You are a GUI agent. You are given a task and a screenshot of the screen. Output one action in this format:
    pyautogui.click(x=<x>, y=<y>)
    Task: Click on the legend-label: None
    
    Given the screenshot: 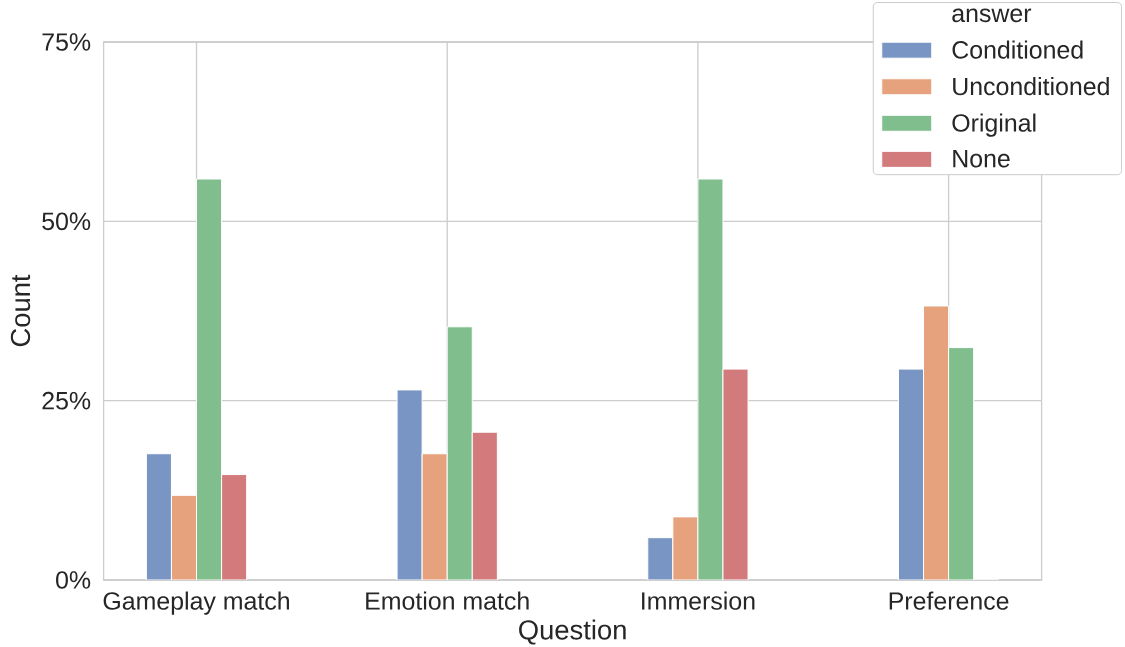 What is the action you would take?
    pyautogui.click(x=981, y=159)
    